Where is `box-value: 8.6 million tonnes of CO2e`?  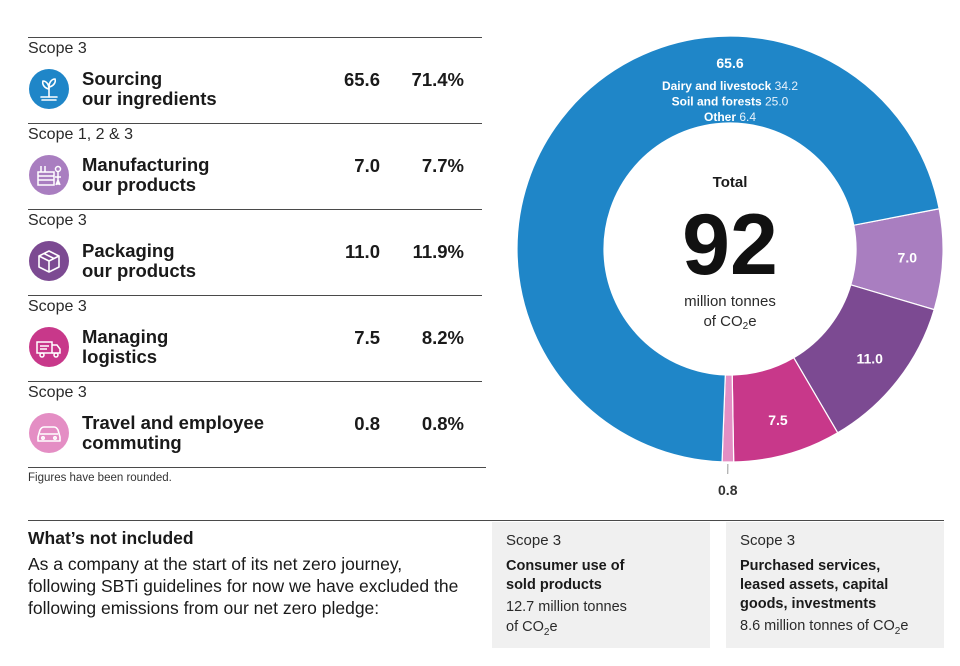
box-value: 8.6 million tonnes of CO2e is located at coordinates (824, 627).